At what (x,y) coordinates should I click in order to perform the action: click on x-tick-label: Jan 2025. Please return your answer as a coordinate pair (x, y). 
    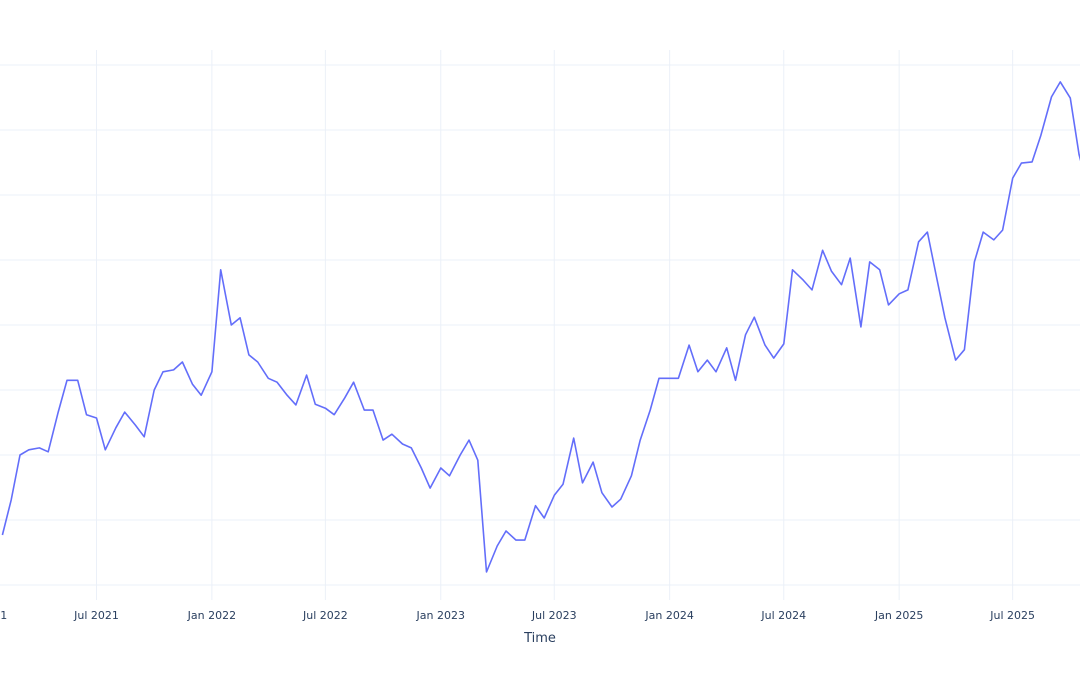
    Looking at the image, I should click on (898, 615).